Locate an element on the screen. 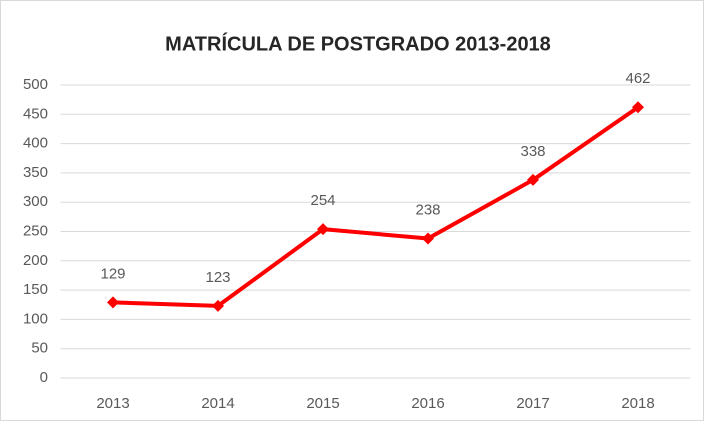  data-label: 123 is located at coordinates (217, 277).